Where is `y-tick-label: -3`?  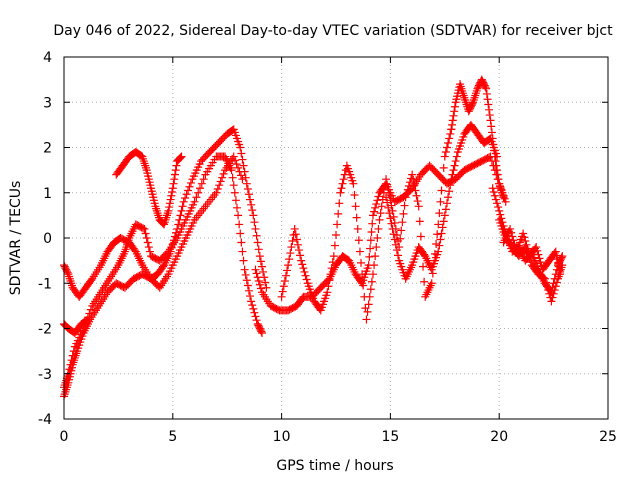
y-tick-label: -3 is located at coordinates (45, 375).